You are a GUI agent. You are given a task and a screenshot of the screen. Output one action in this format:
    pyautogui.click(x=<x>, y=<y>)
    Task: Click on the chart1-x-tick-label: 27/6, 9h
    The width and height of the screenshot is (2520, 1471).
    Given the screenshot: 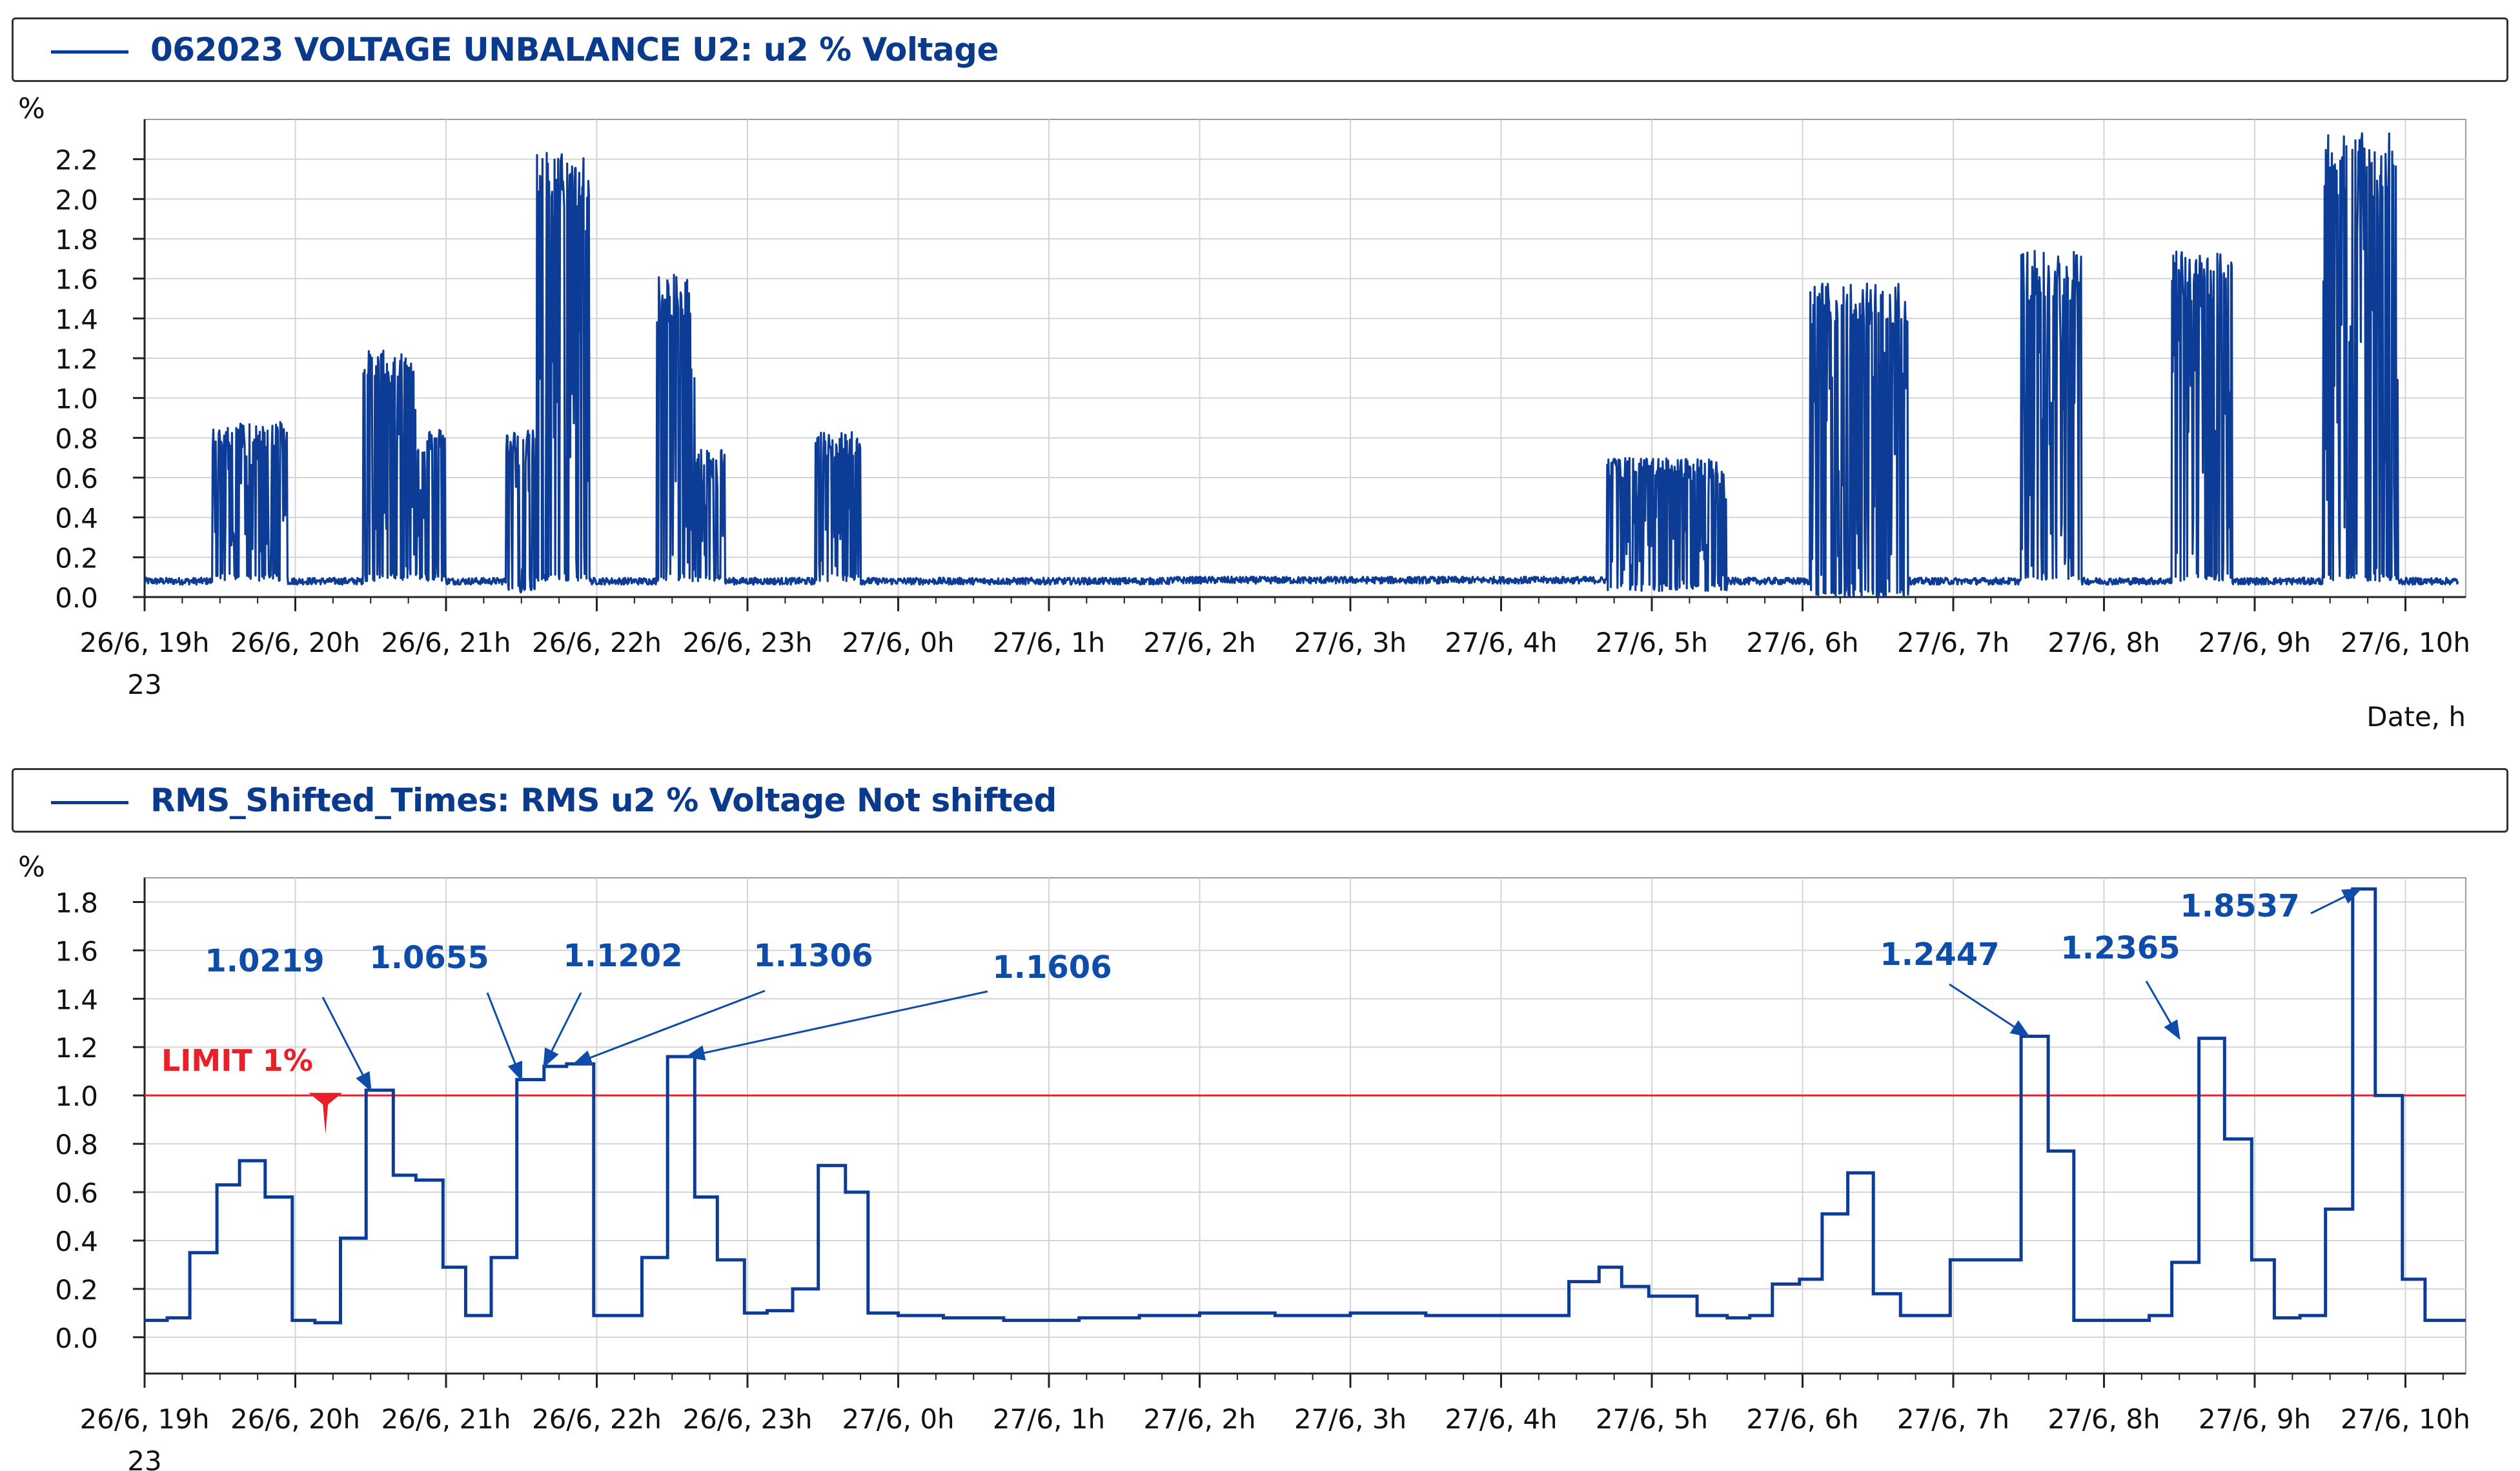 What is the action you would take?
    pyautogui.click(x=2255, y=642)
    